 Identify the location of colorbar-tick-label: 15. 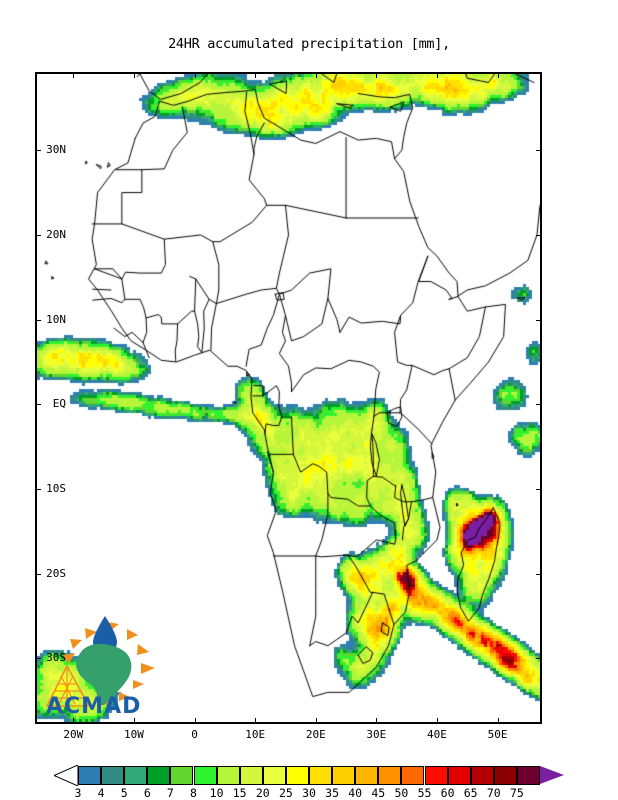
(239, 793).